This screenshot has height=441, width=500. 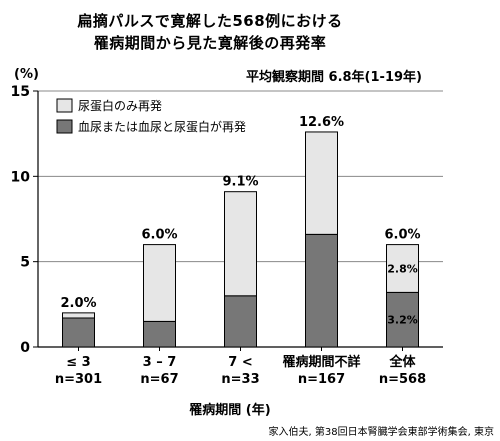 What do you see at coordinates (159, 235) in the screenshot?
I see `bar-total-label-1: 6.0%` at bounding box center [159, 235].